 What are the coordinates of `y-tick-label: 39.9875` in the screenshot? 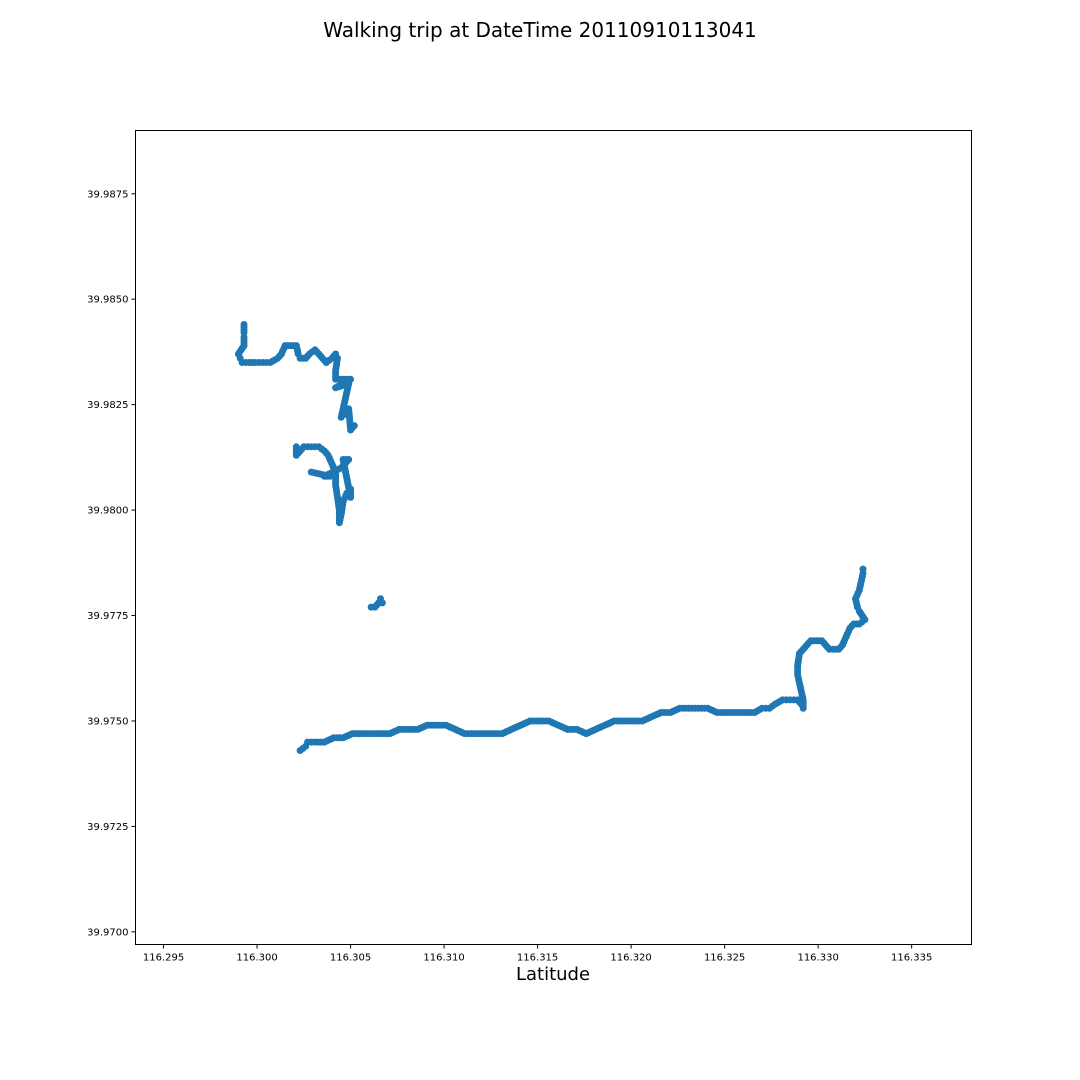 It's located at (107, 194).